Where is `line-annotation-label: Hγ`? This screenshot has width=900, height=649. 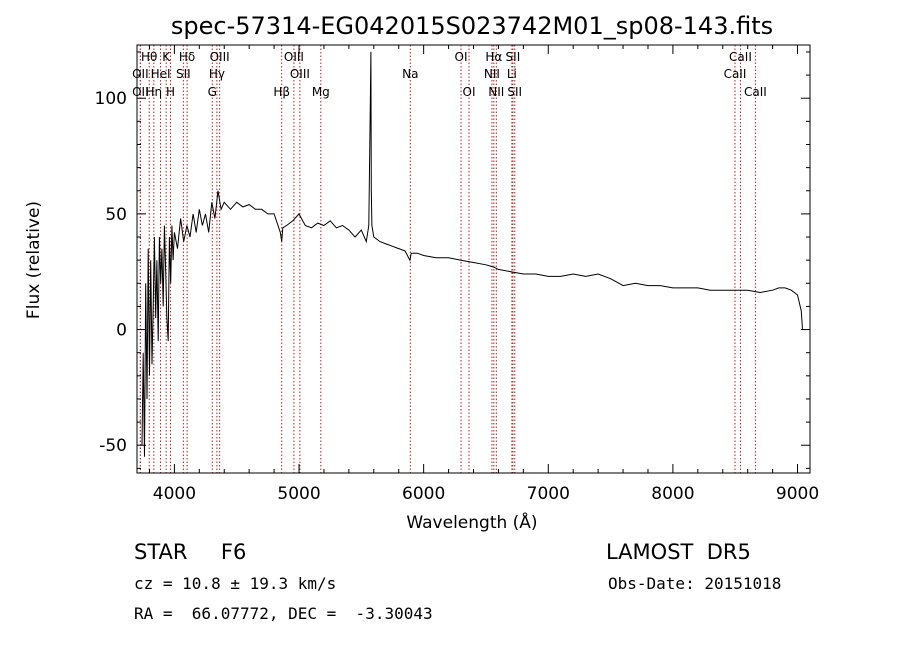
line-annotation-label: Hγ is located at coordinates (217, 74).